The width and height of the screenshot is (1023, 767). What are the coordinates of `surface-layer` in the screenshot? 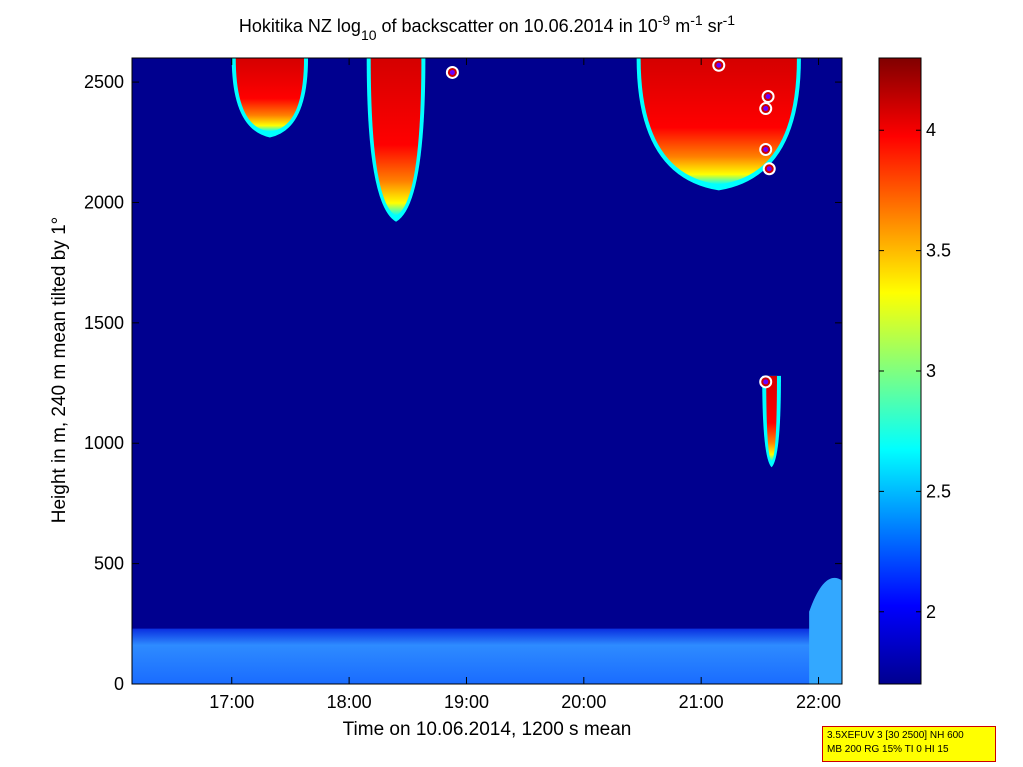 It's located at (487, 656).